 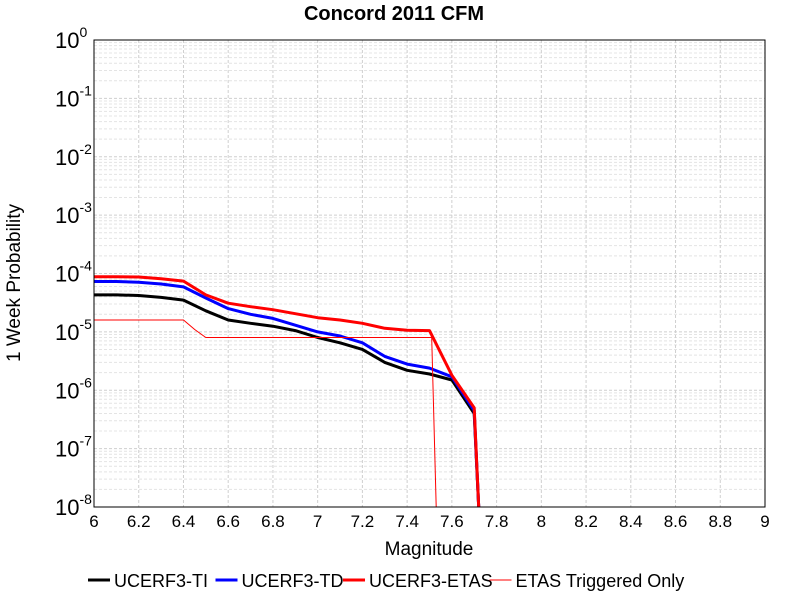 What do you see at coordinates (228, 521) in the screenshot?
I see `x-tick-label: 6.6` at bounding box center [228, 521].